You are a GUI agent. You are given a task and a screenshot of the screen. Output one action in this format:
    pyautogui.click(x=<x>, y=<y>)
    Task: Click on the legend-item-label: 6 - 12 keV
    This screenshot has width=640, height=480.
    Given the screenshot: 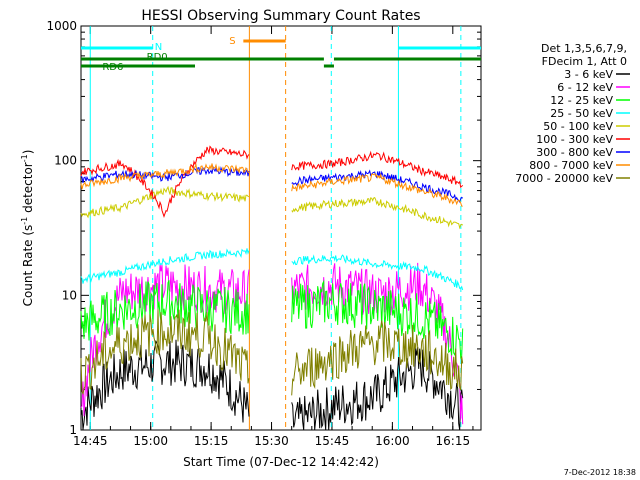 What is the action you would take?
    pyautogui.click(x=585, y=87)
    